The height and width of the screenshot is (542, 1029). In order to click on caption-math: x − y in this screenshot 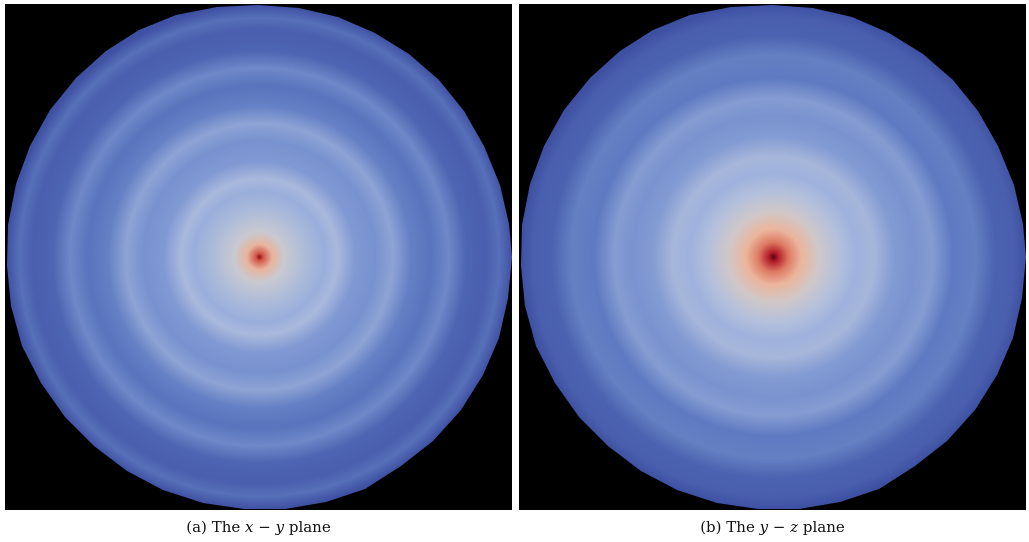, I will do `click(265, 527)`.